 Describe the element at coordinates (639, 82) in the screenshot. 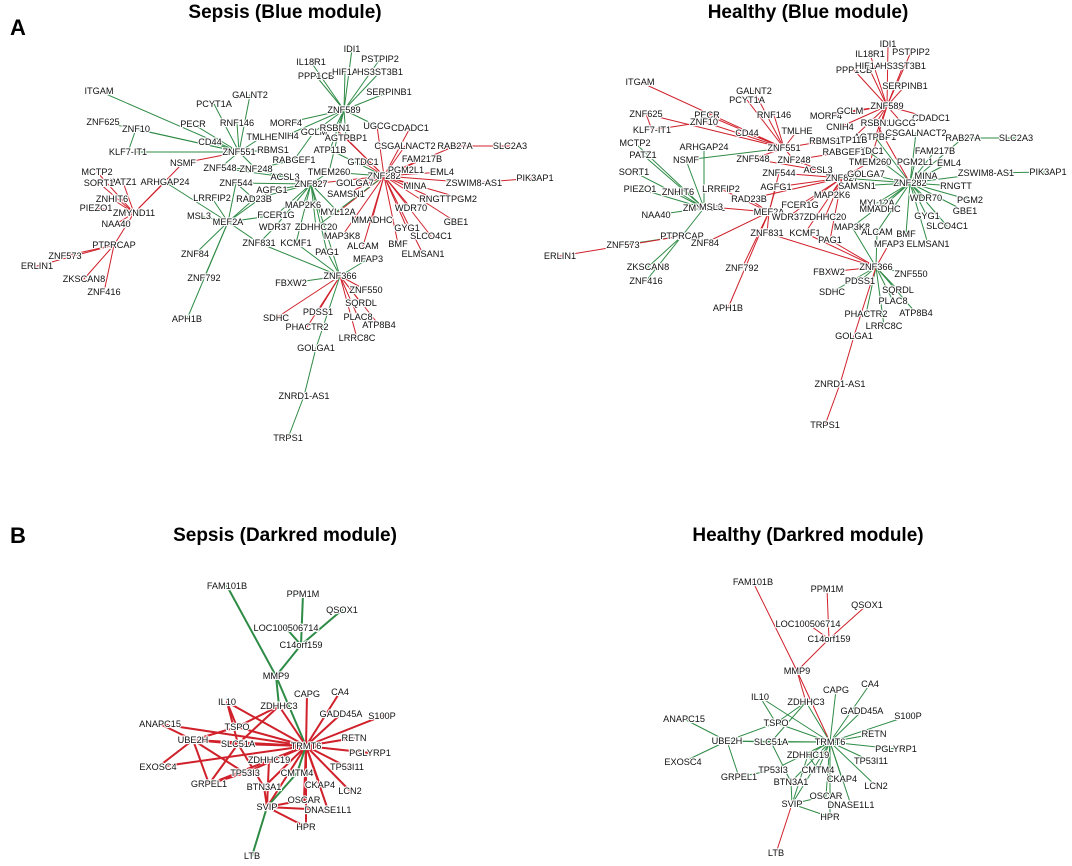

I see `node-itgam: ITGAM` at that location.